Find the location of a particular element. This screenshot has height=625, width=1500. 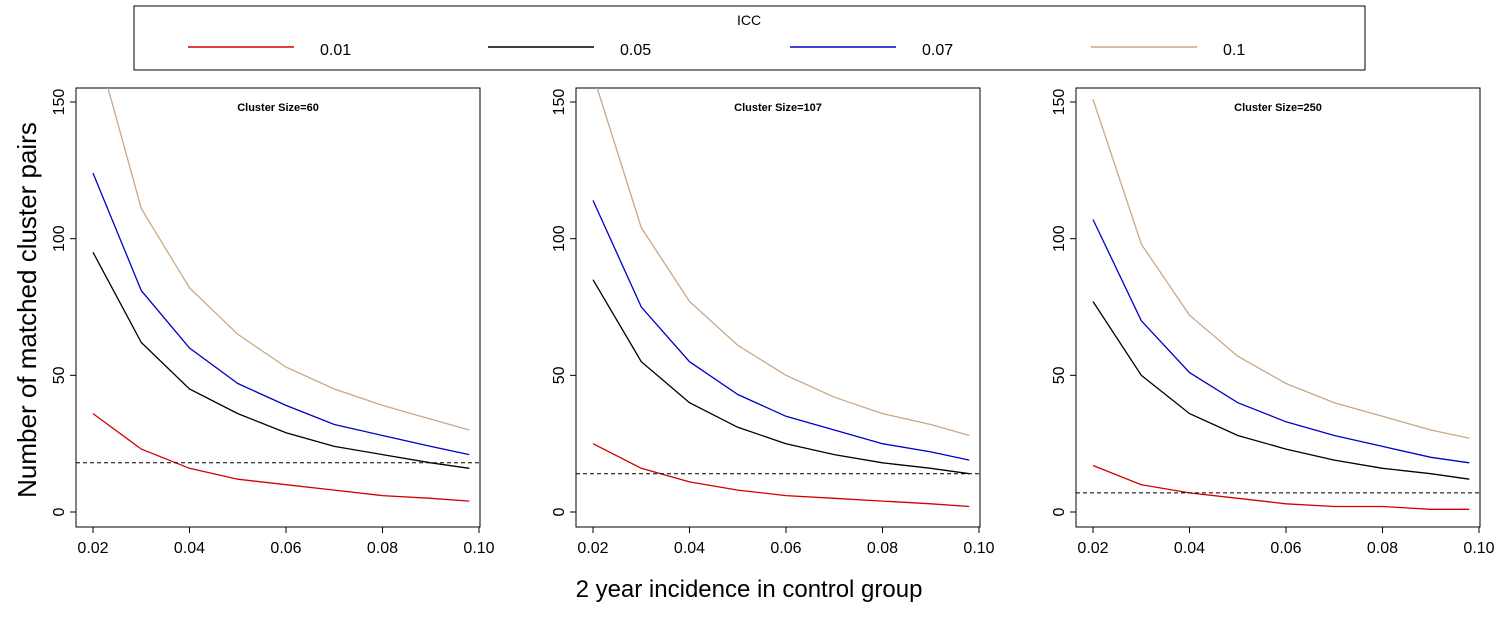

panel-title: Cluster Size=250 is located at coordinates (1278, 108).